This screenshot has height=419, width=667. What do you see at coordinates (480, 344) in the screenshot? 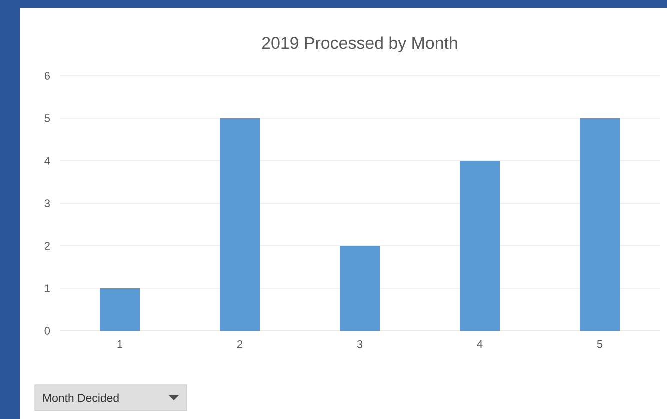
I see `x-tick-label: 4` at bounding box center [480, 344].